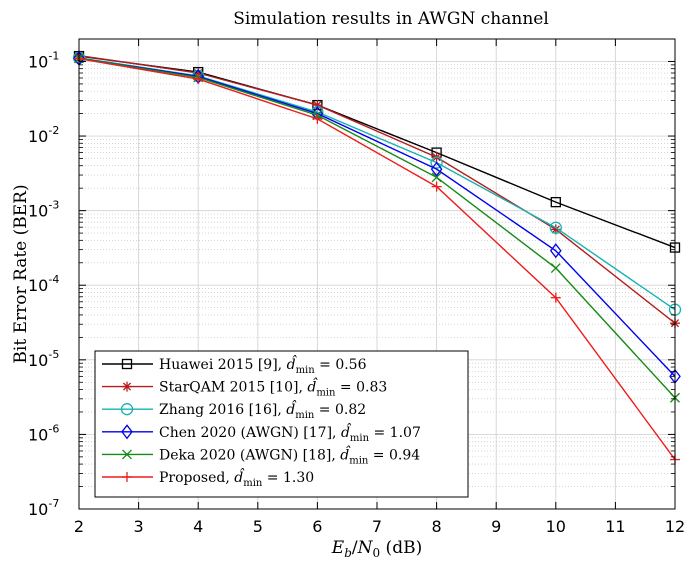 This screenshot has width=696, height=561. I want to click on x-tick-labels: 2 3 4 5 6 7 8 9 10 11 12, so click(379, 526).